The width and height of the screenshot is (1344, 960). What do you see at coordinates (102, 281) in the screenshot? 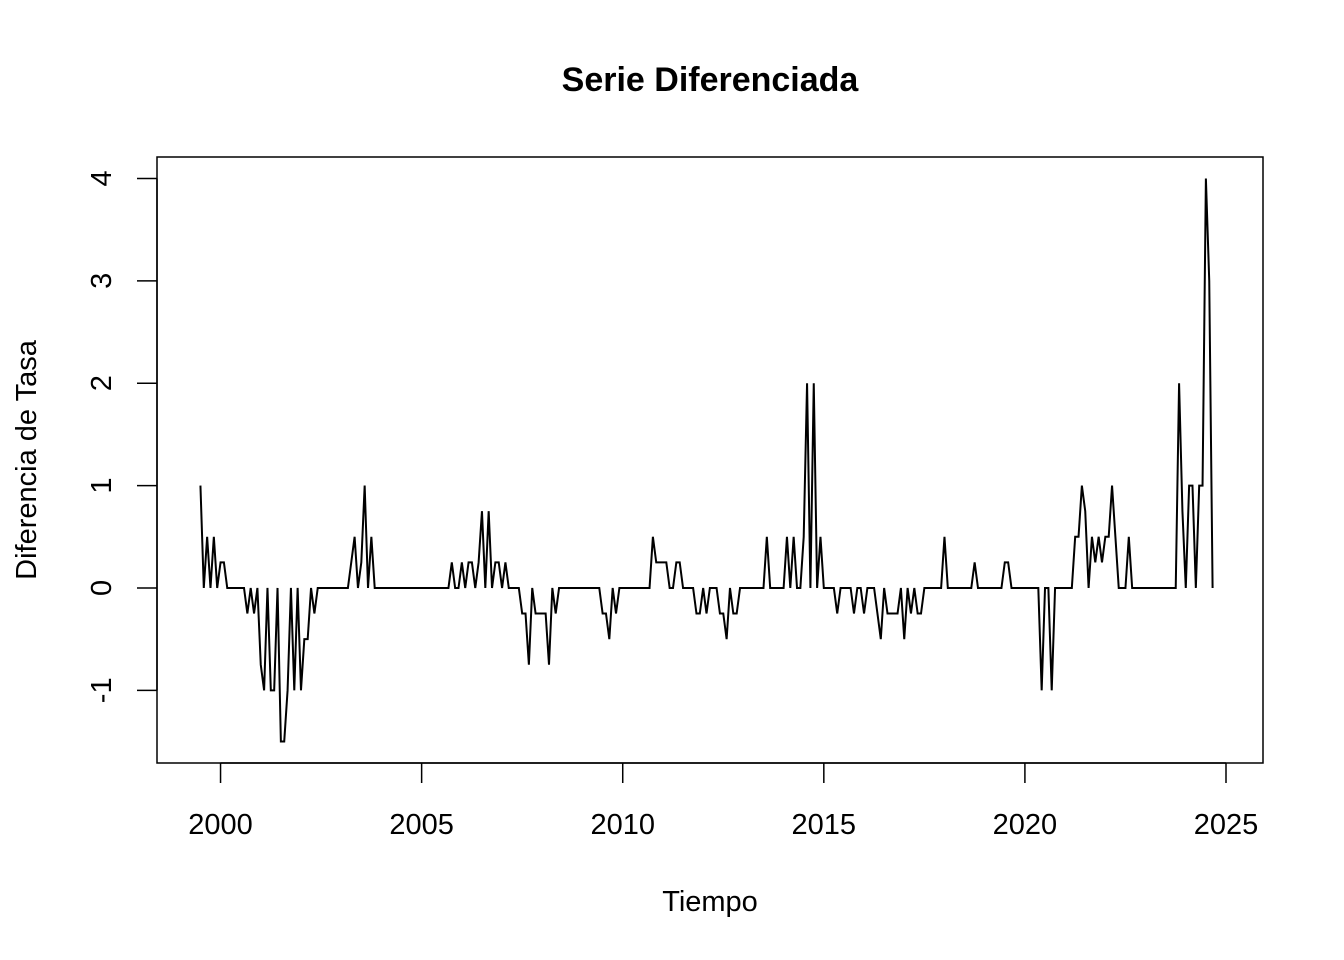
I see `y-tick-label: 3` at bounding box center [102, 281].